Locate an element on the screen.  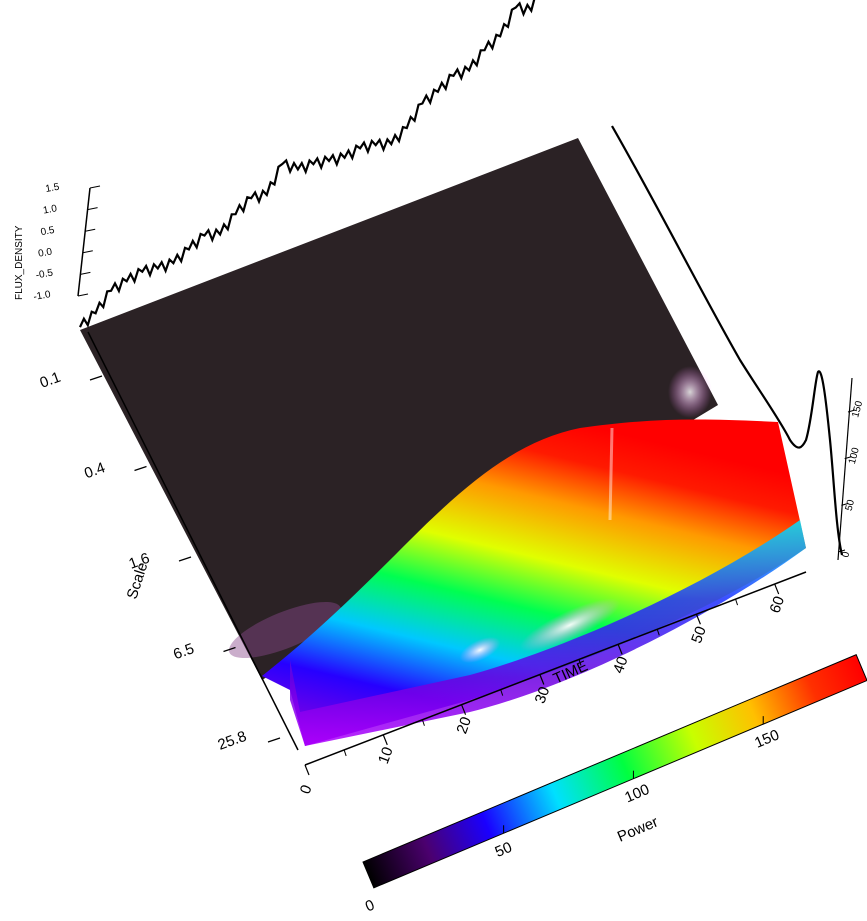
time-tick-label: 10 is located at coordinates (386, 755).